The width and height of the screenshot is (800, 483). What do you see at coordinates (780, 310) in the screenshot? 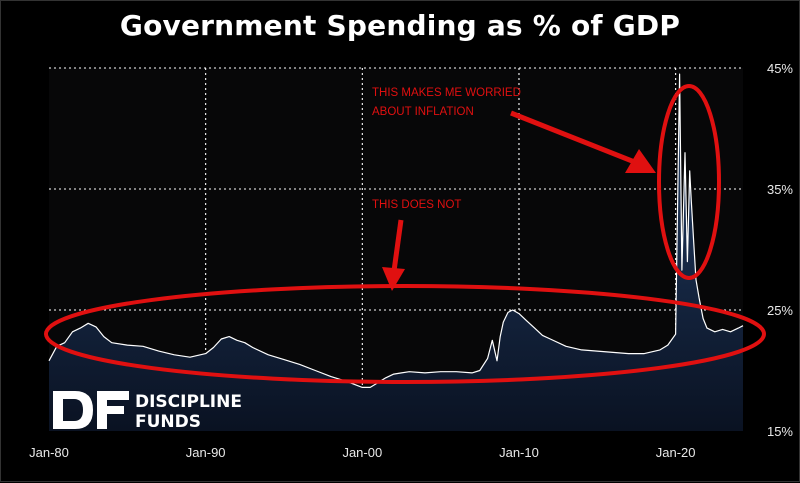
I see `y-tick-label: 25%` at bounding box center [780, 310].